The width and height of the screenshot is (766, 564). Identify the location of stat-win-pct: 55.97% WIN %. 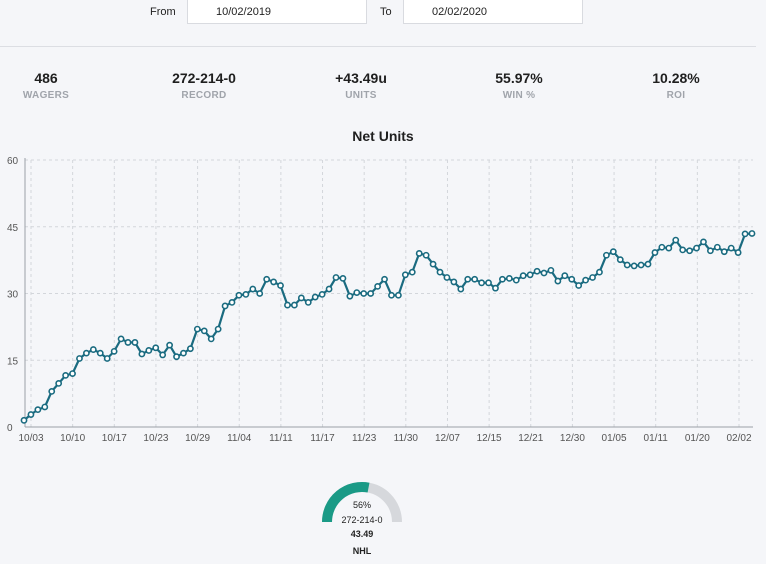
(519, 85).